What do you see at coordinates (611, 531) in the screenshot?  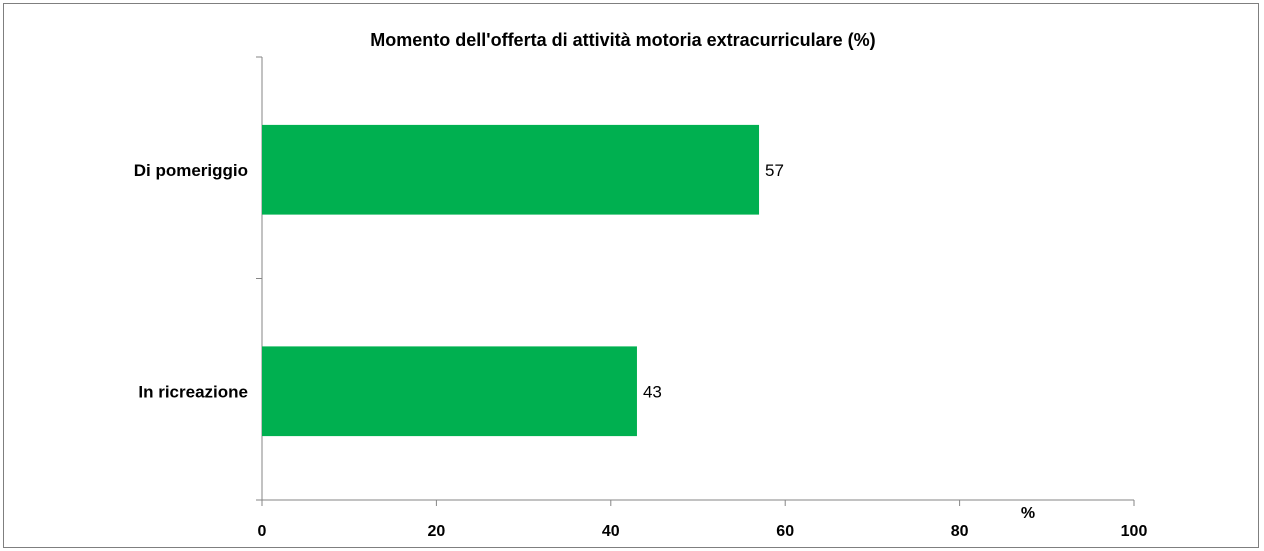 I see `x-tick-label: 40` at bounding box center [611, 531].